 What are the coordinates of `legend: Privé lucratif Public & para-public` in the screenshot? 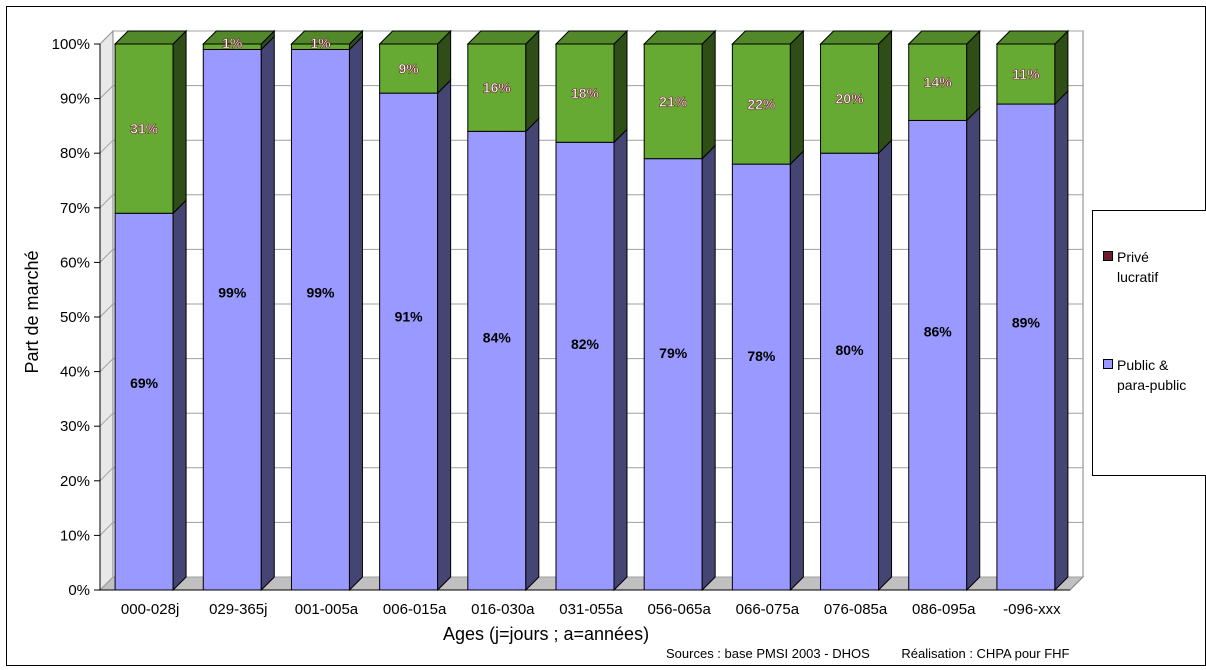 It's located at (1149, 343).